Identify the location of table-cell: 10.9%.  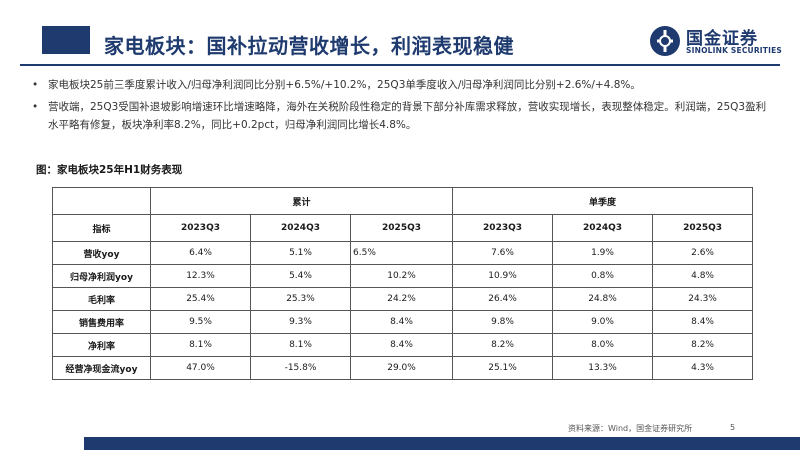
(503, 276).